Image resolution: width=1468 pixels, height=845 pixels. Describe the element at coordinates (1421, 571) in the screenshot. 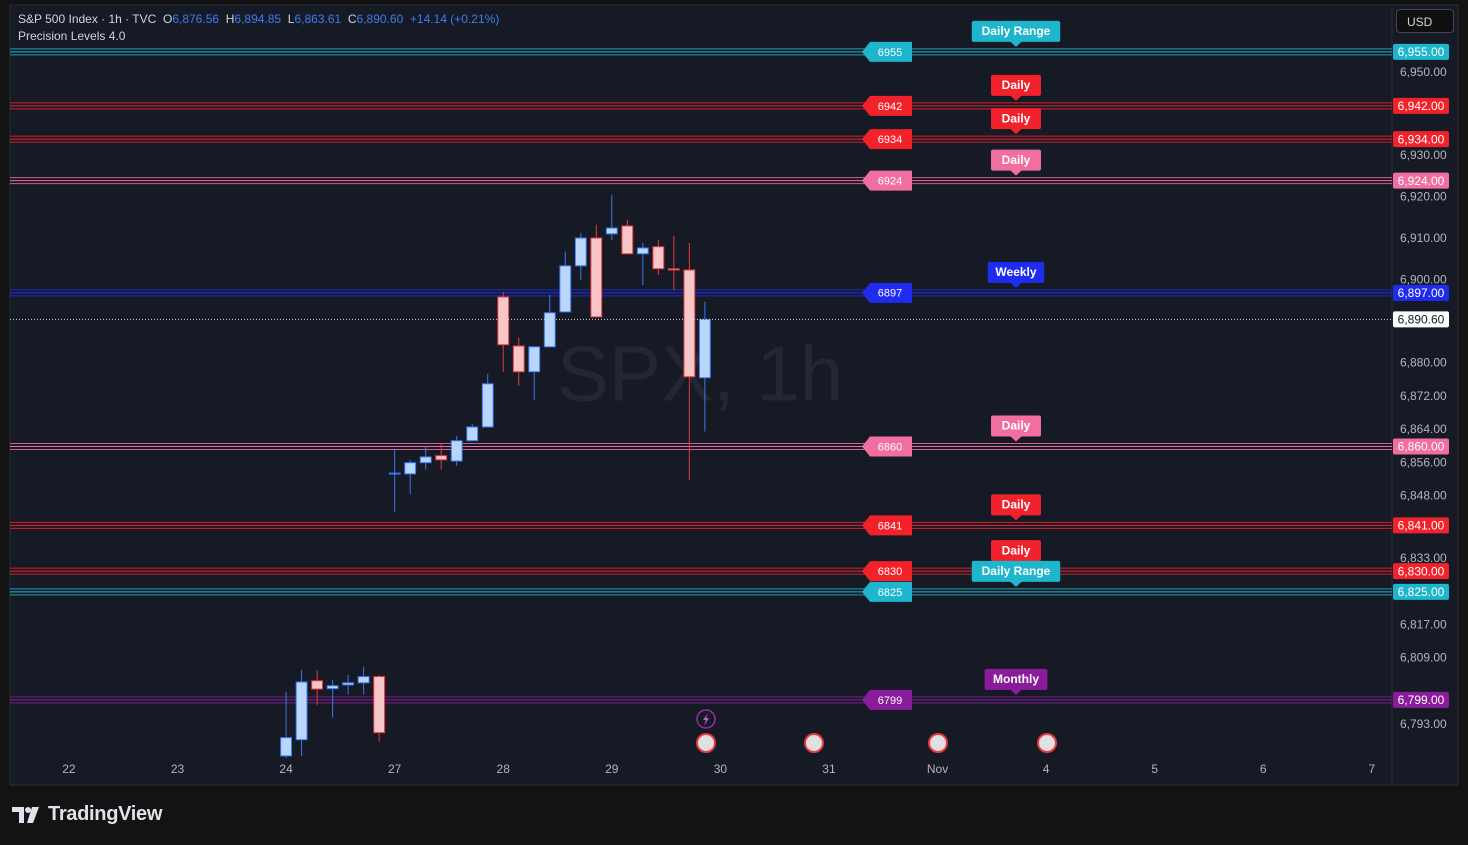

I see `price-label: 6,830.00` at that location.